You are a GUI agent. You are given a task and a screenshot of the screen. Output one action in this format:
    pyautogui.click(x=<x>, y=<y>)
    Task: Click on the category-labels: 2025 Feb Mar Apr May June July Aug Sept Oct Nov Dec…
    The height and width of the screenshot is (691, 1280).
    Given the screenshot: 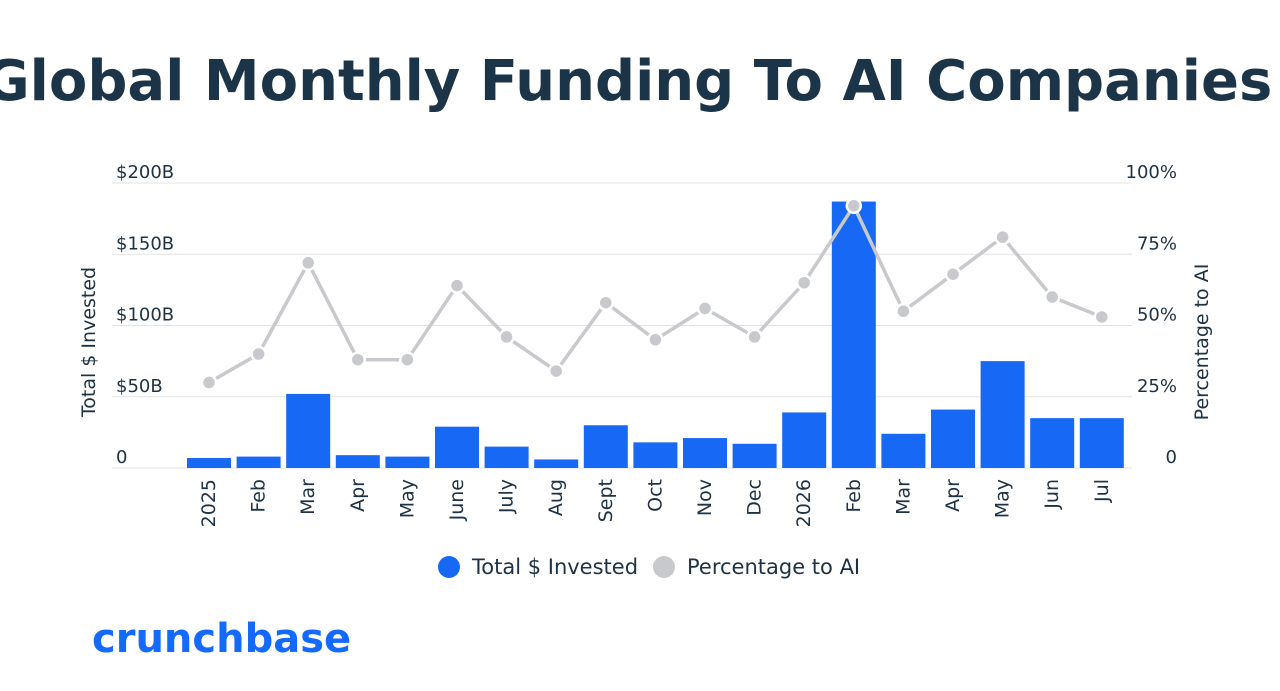 What is the action you would take?
    pyautogui.click(x=655, y=503)
    